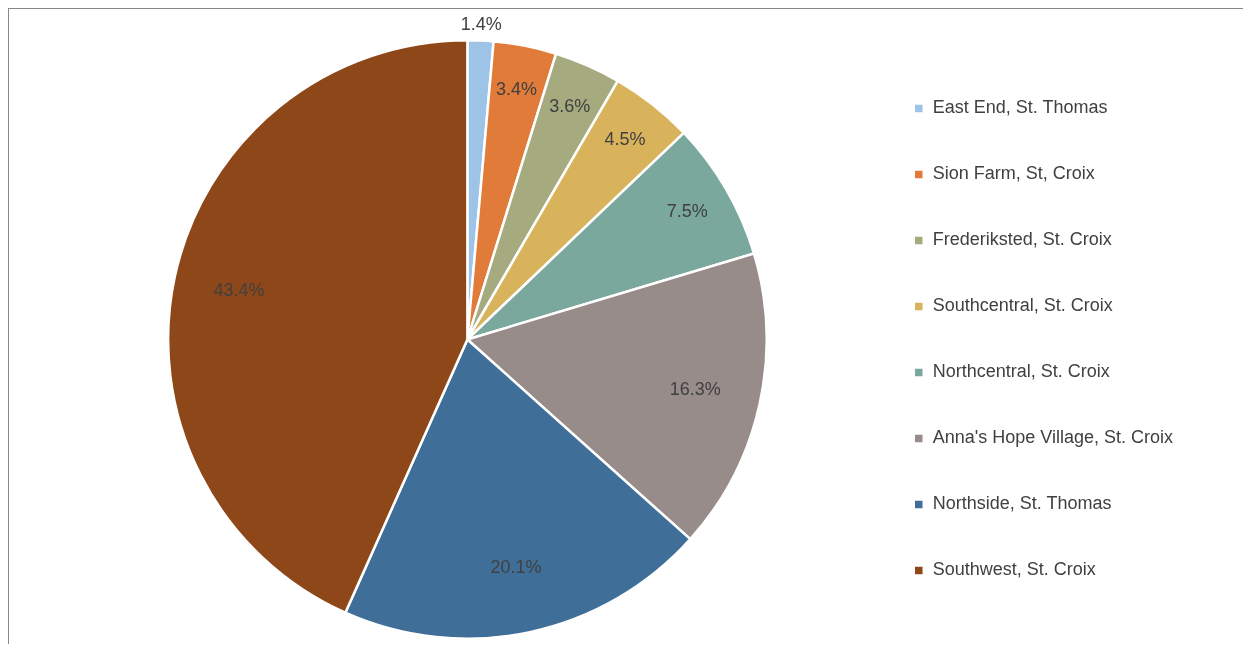  Describe the element at coordinates (1052, 437) in the screenshot. I see `legend-label: Anna's Hope Village, St. Croix` at that location.